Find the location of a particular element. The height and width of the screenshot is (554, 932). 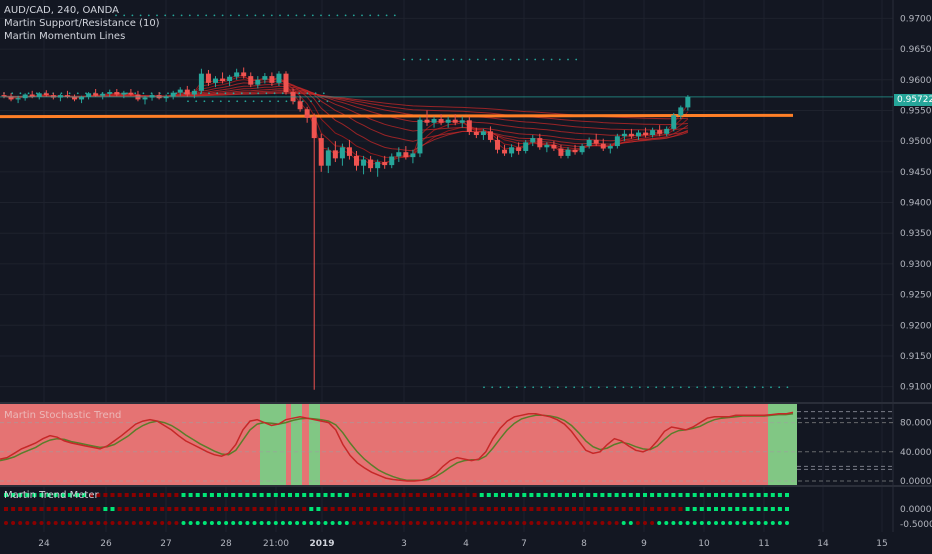

stochastic-tick-label: 40.0000 is located at coordinates (916, 453).